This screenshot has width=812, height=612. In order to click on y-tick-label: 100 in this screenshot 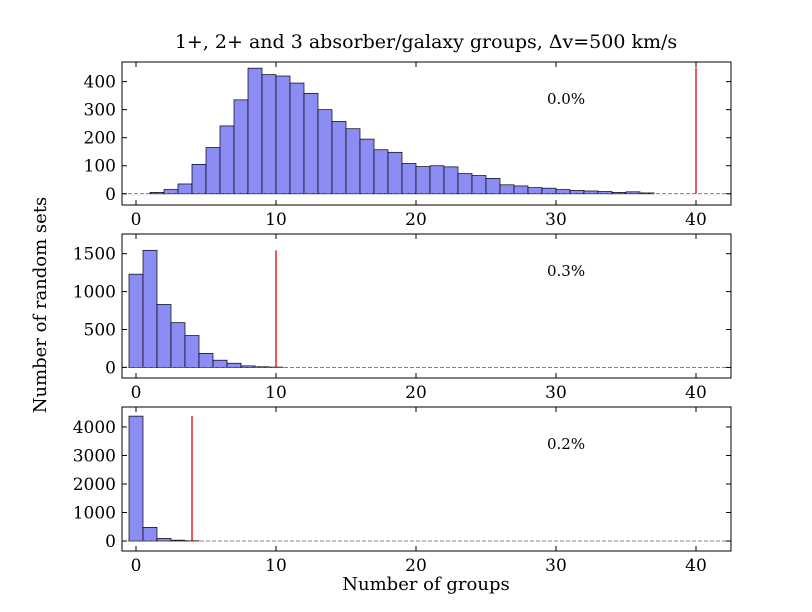, I will do `click(100, 167)`.